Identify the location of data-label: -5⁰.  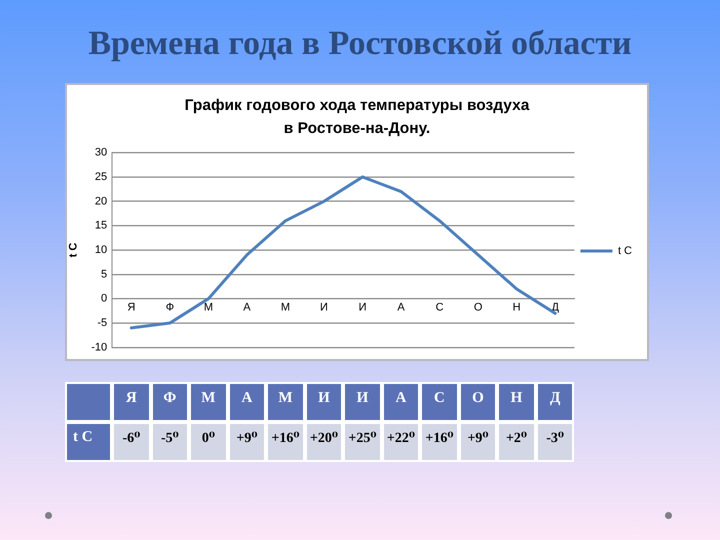
(170, 442).